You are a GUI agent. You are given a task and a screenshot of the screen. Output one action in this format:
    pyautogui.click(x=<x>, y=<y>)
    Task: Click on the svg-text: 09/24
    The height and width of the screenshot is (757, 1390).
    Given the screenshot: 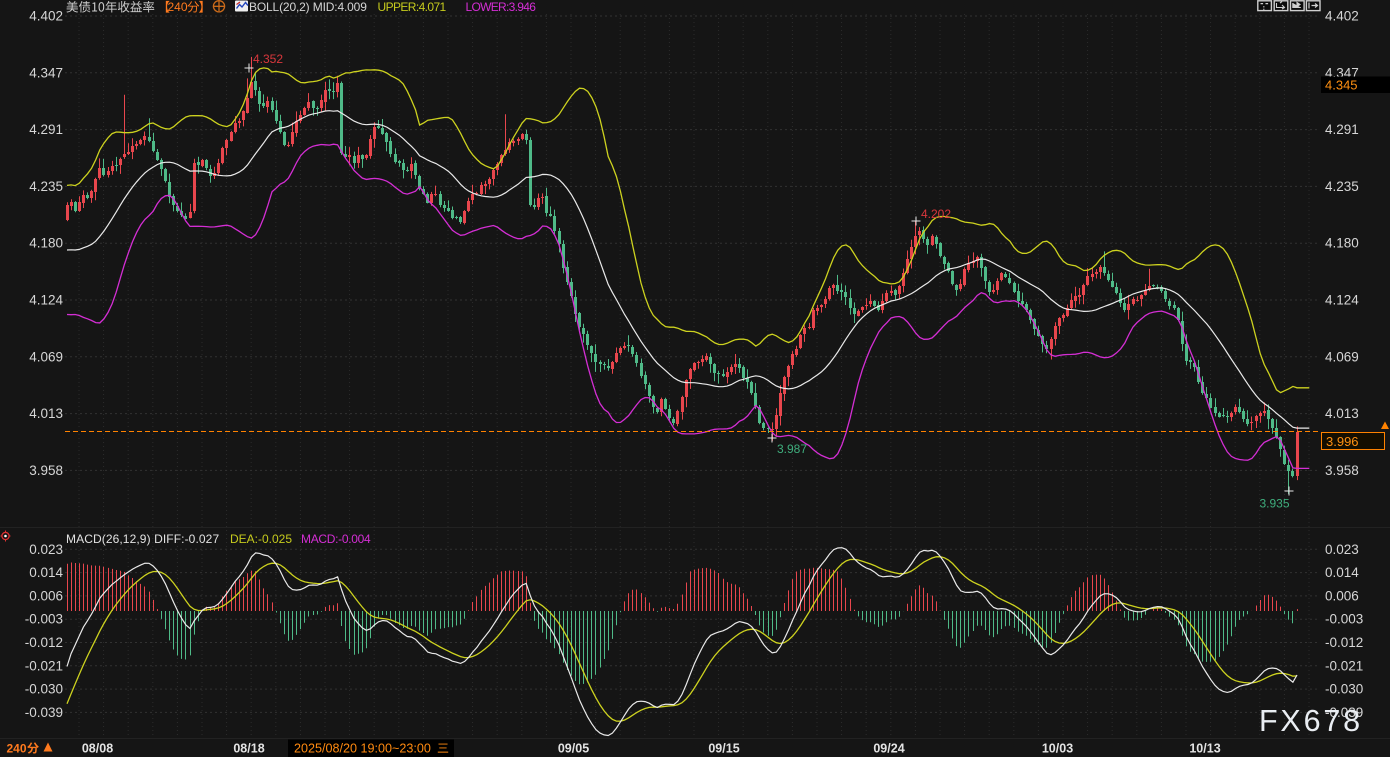 What is the action you would take?
    pyautogui.click(x=888, y=749)
    